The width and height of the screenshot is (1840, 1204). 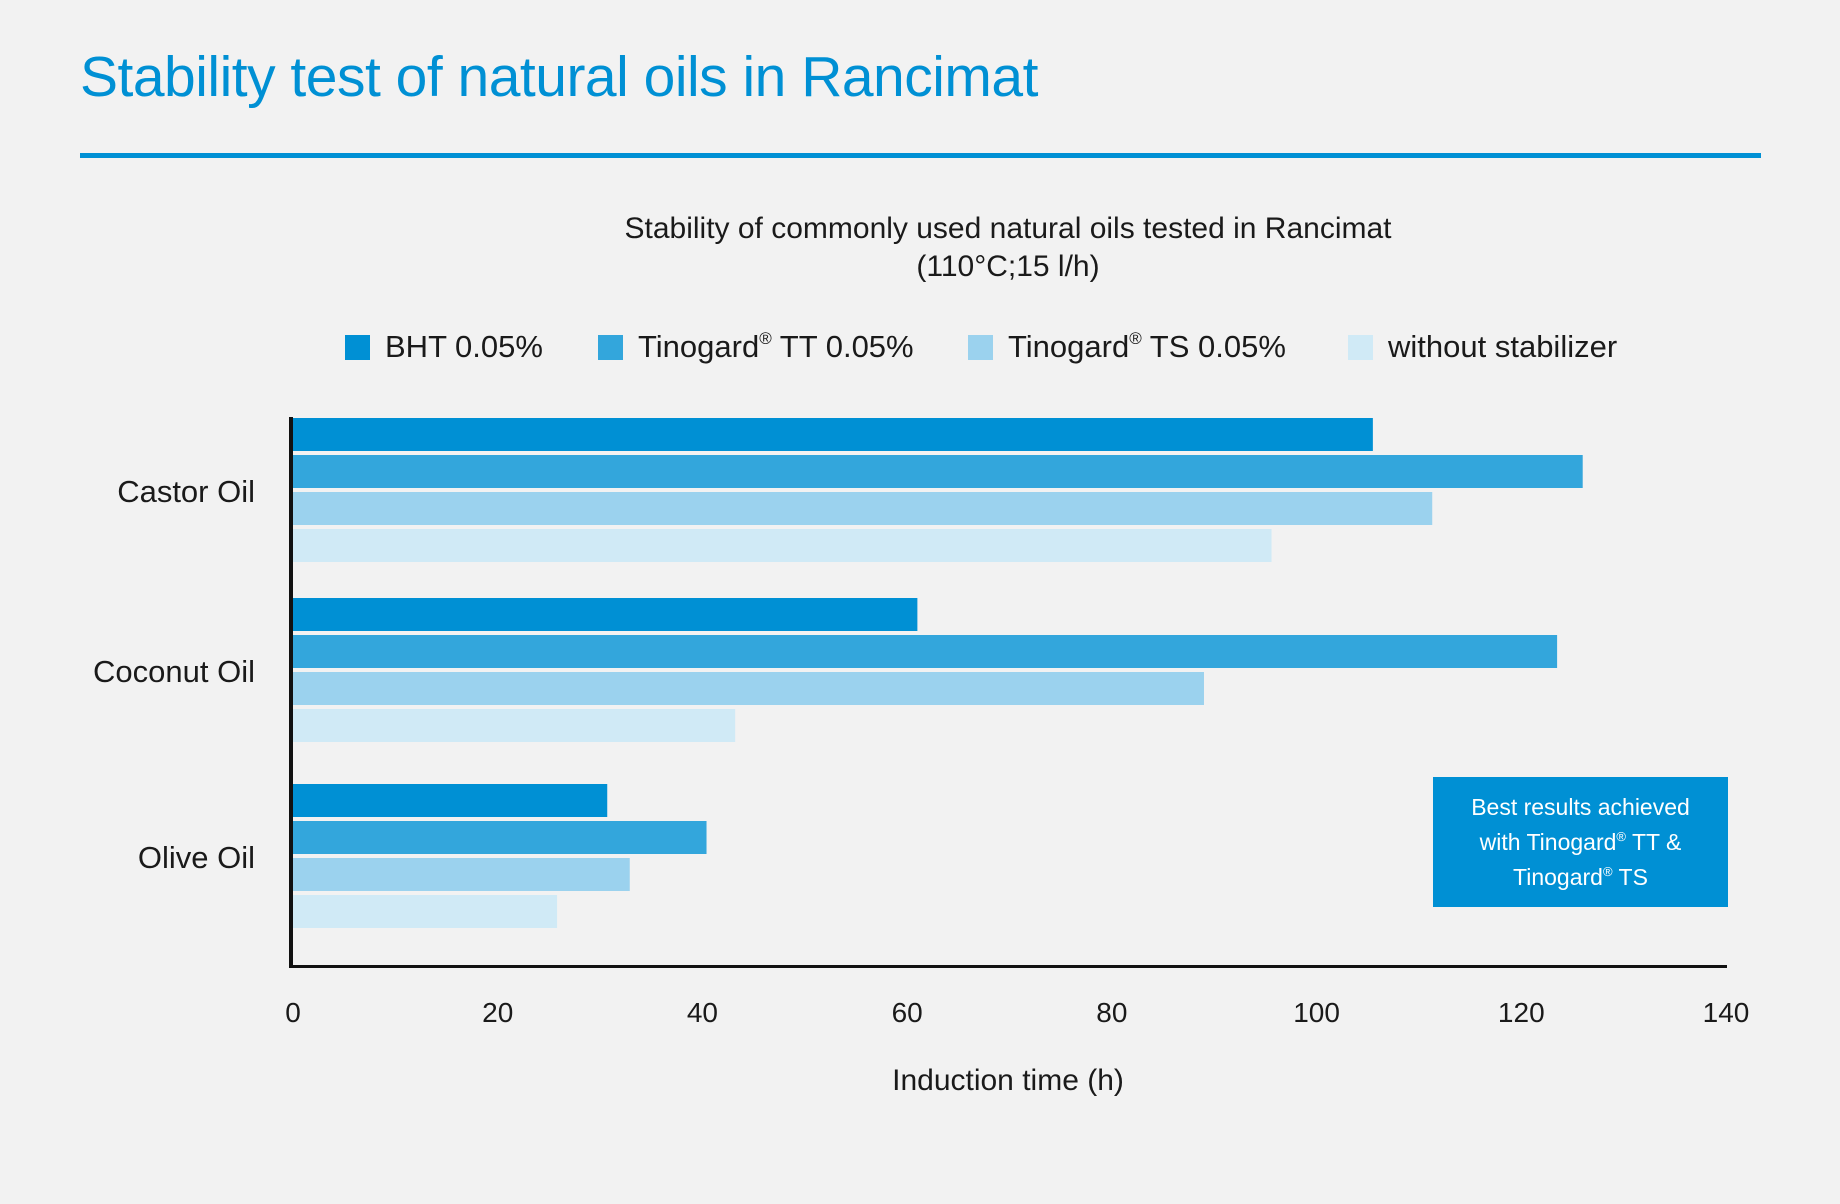 I want to click on legend-label-tinogard-tt: Tinogard® TT 0.05%, so click(x=776, y=346).